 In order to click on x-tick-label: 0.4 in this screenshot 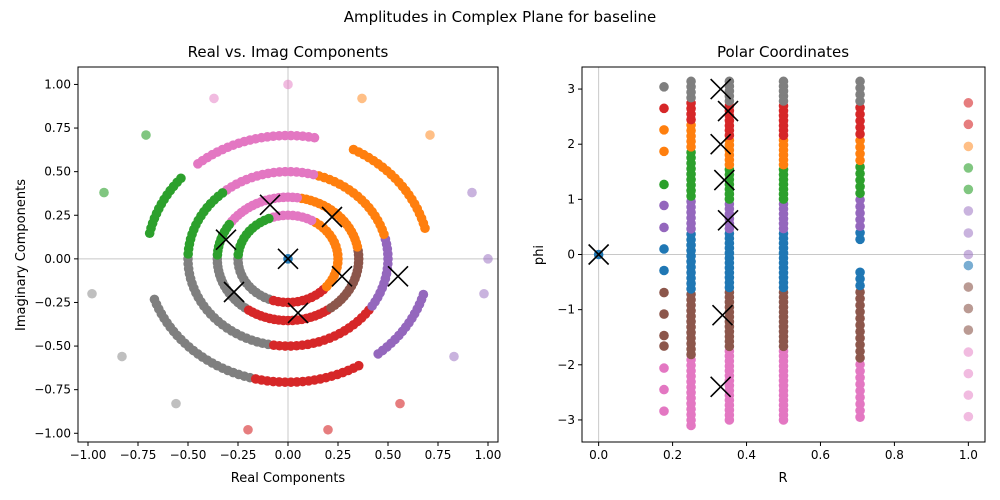, I will do `click(746, 455)`.